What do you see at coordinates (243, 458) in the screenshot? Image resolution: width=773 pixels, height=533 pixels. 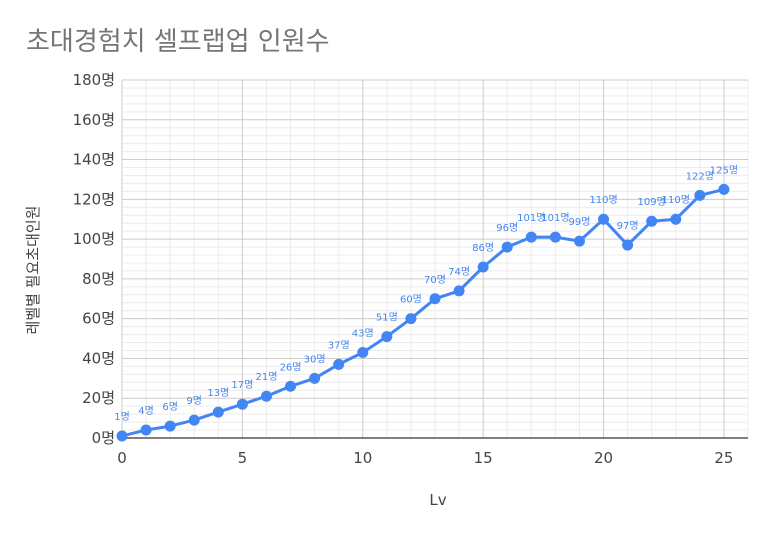 I see `x-tick-label: 5` at bounding box center [243, 458].